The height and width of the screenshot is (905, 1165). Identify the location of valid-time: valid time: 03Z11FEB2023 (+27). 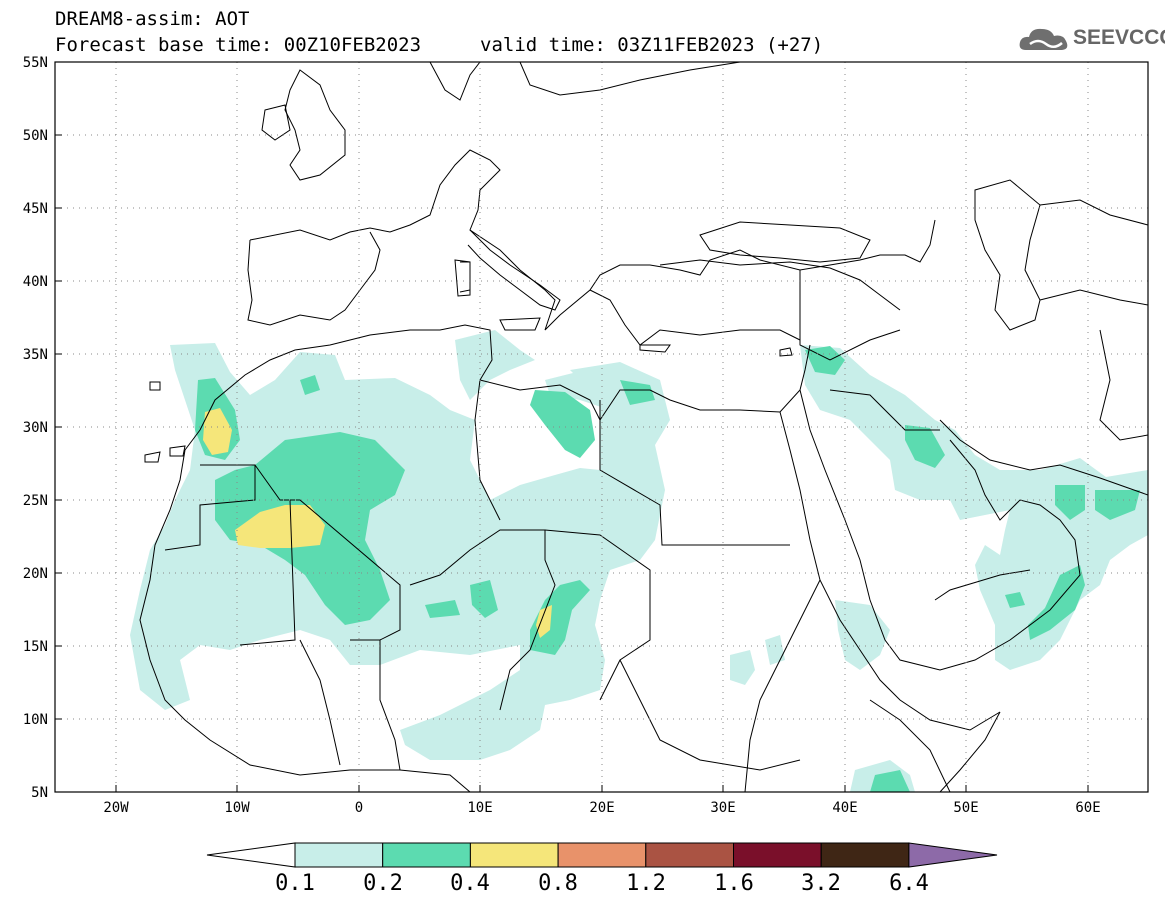
(652, 45).